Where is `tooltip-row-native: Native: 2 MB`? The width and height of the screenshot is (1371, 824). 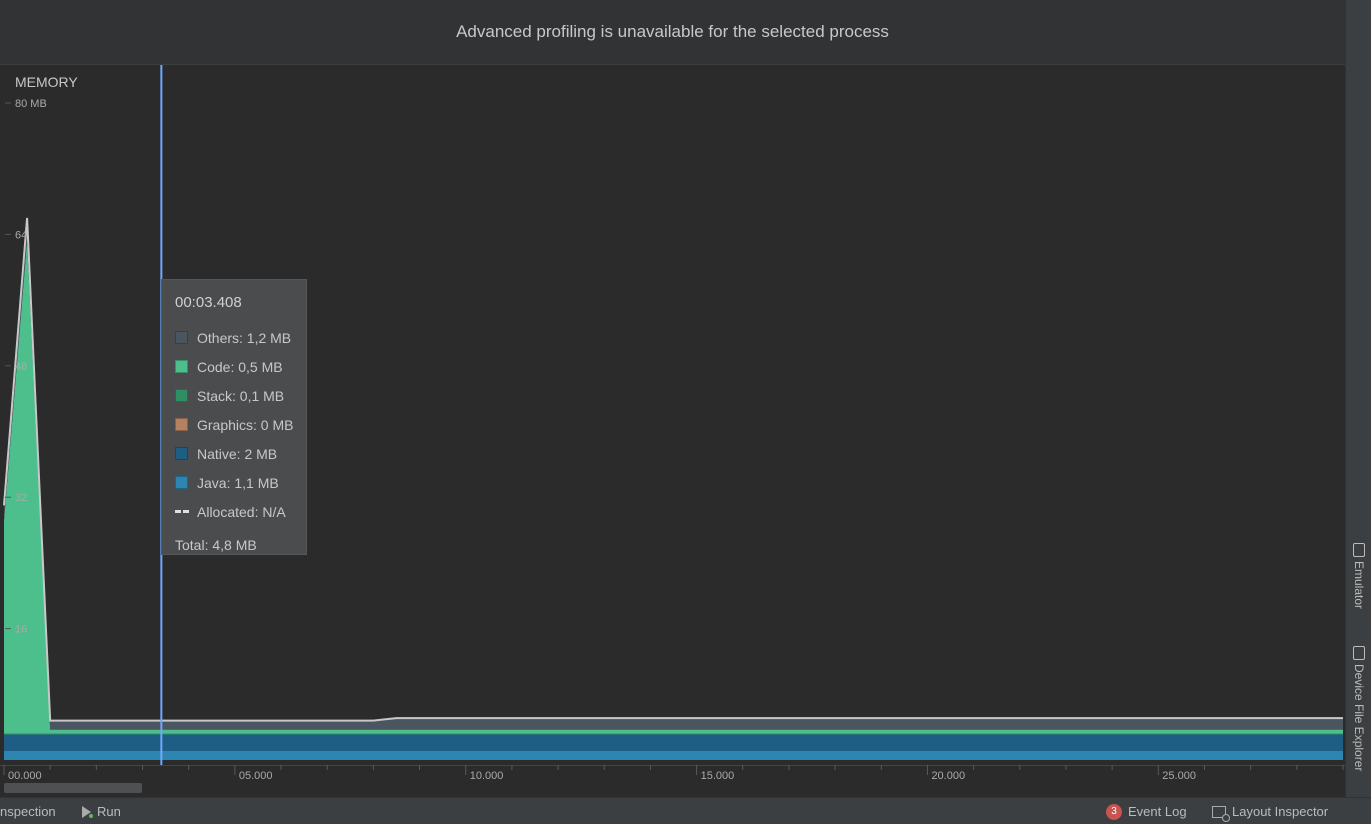 tooltip-row-native: Native: 2 MB is located at coordinates (240, 453).